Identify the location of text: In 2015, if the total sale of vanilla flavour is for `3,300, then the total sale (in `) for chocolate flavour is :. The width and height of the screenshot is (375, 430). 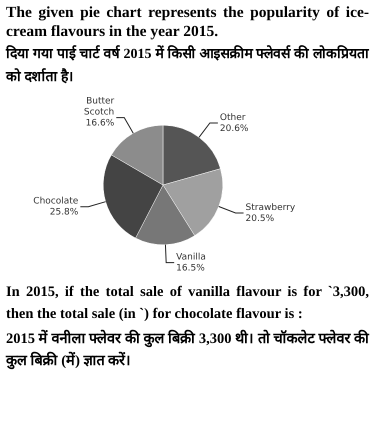
(187, 303).